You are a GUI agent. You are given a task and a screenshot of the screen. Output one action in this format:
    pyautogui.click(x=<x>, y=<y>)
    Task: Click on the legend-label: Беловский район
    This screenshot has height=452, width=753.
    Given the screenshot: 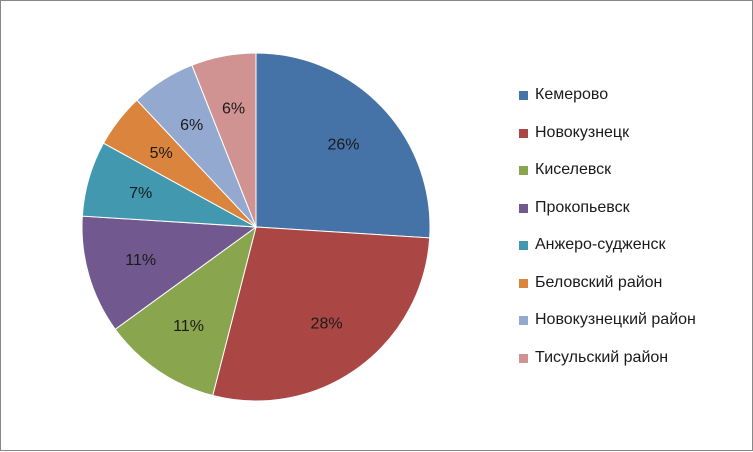 What is the action you would take?
    pyautogui.click(x=599, y=282)
    